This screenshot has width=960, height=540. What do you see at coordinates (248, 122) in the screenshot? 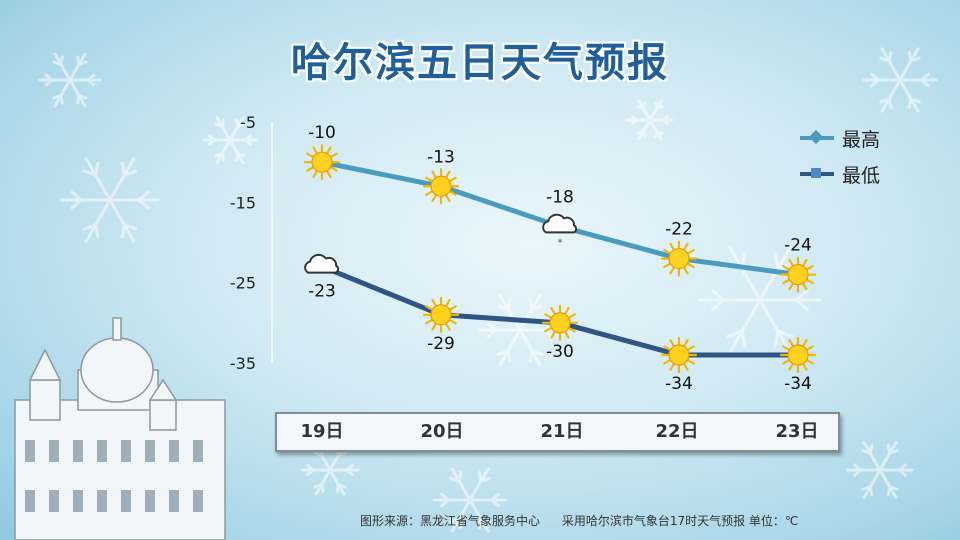
I see `y-tick-label: -5` at bounding box center [248, 122].